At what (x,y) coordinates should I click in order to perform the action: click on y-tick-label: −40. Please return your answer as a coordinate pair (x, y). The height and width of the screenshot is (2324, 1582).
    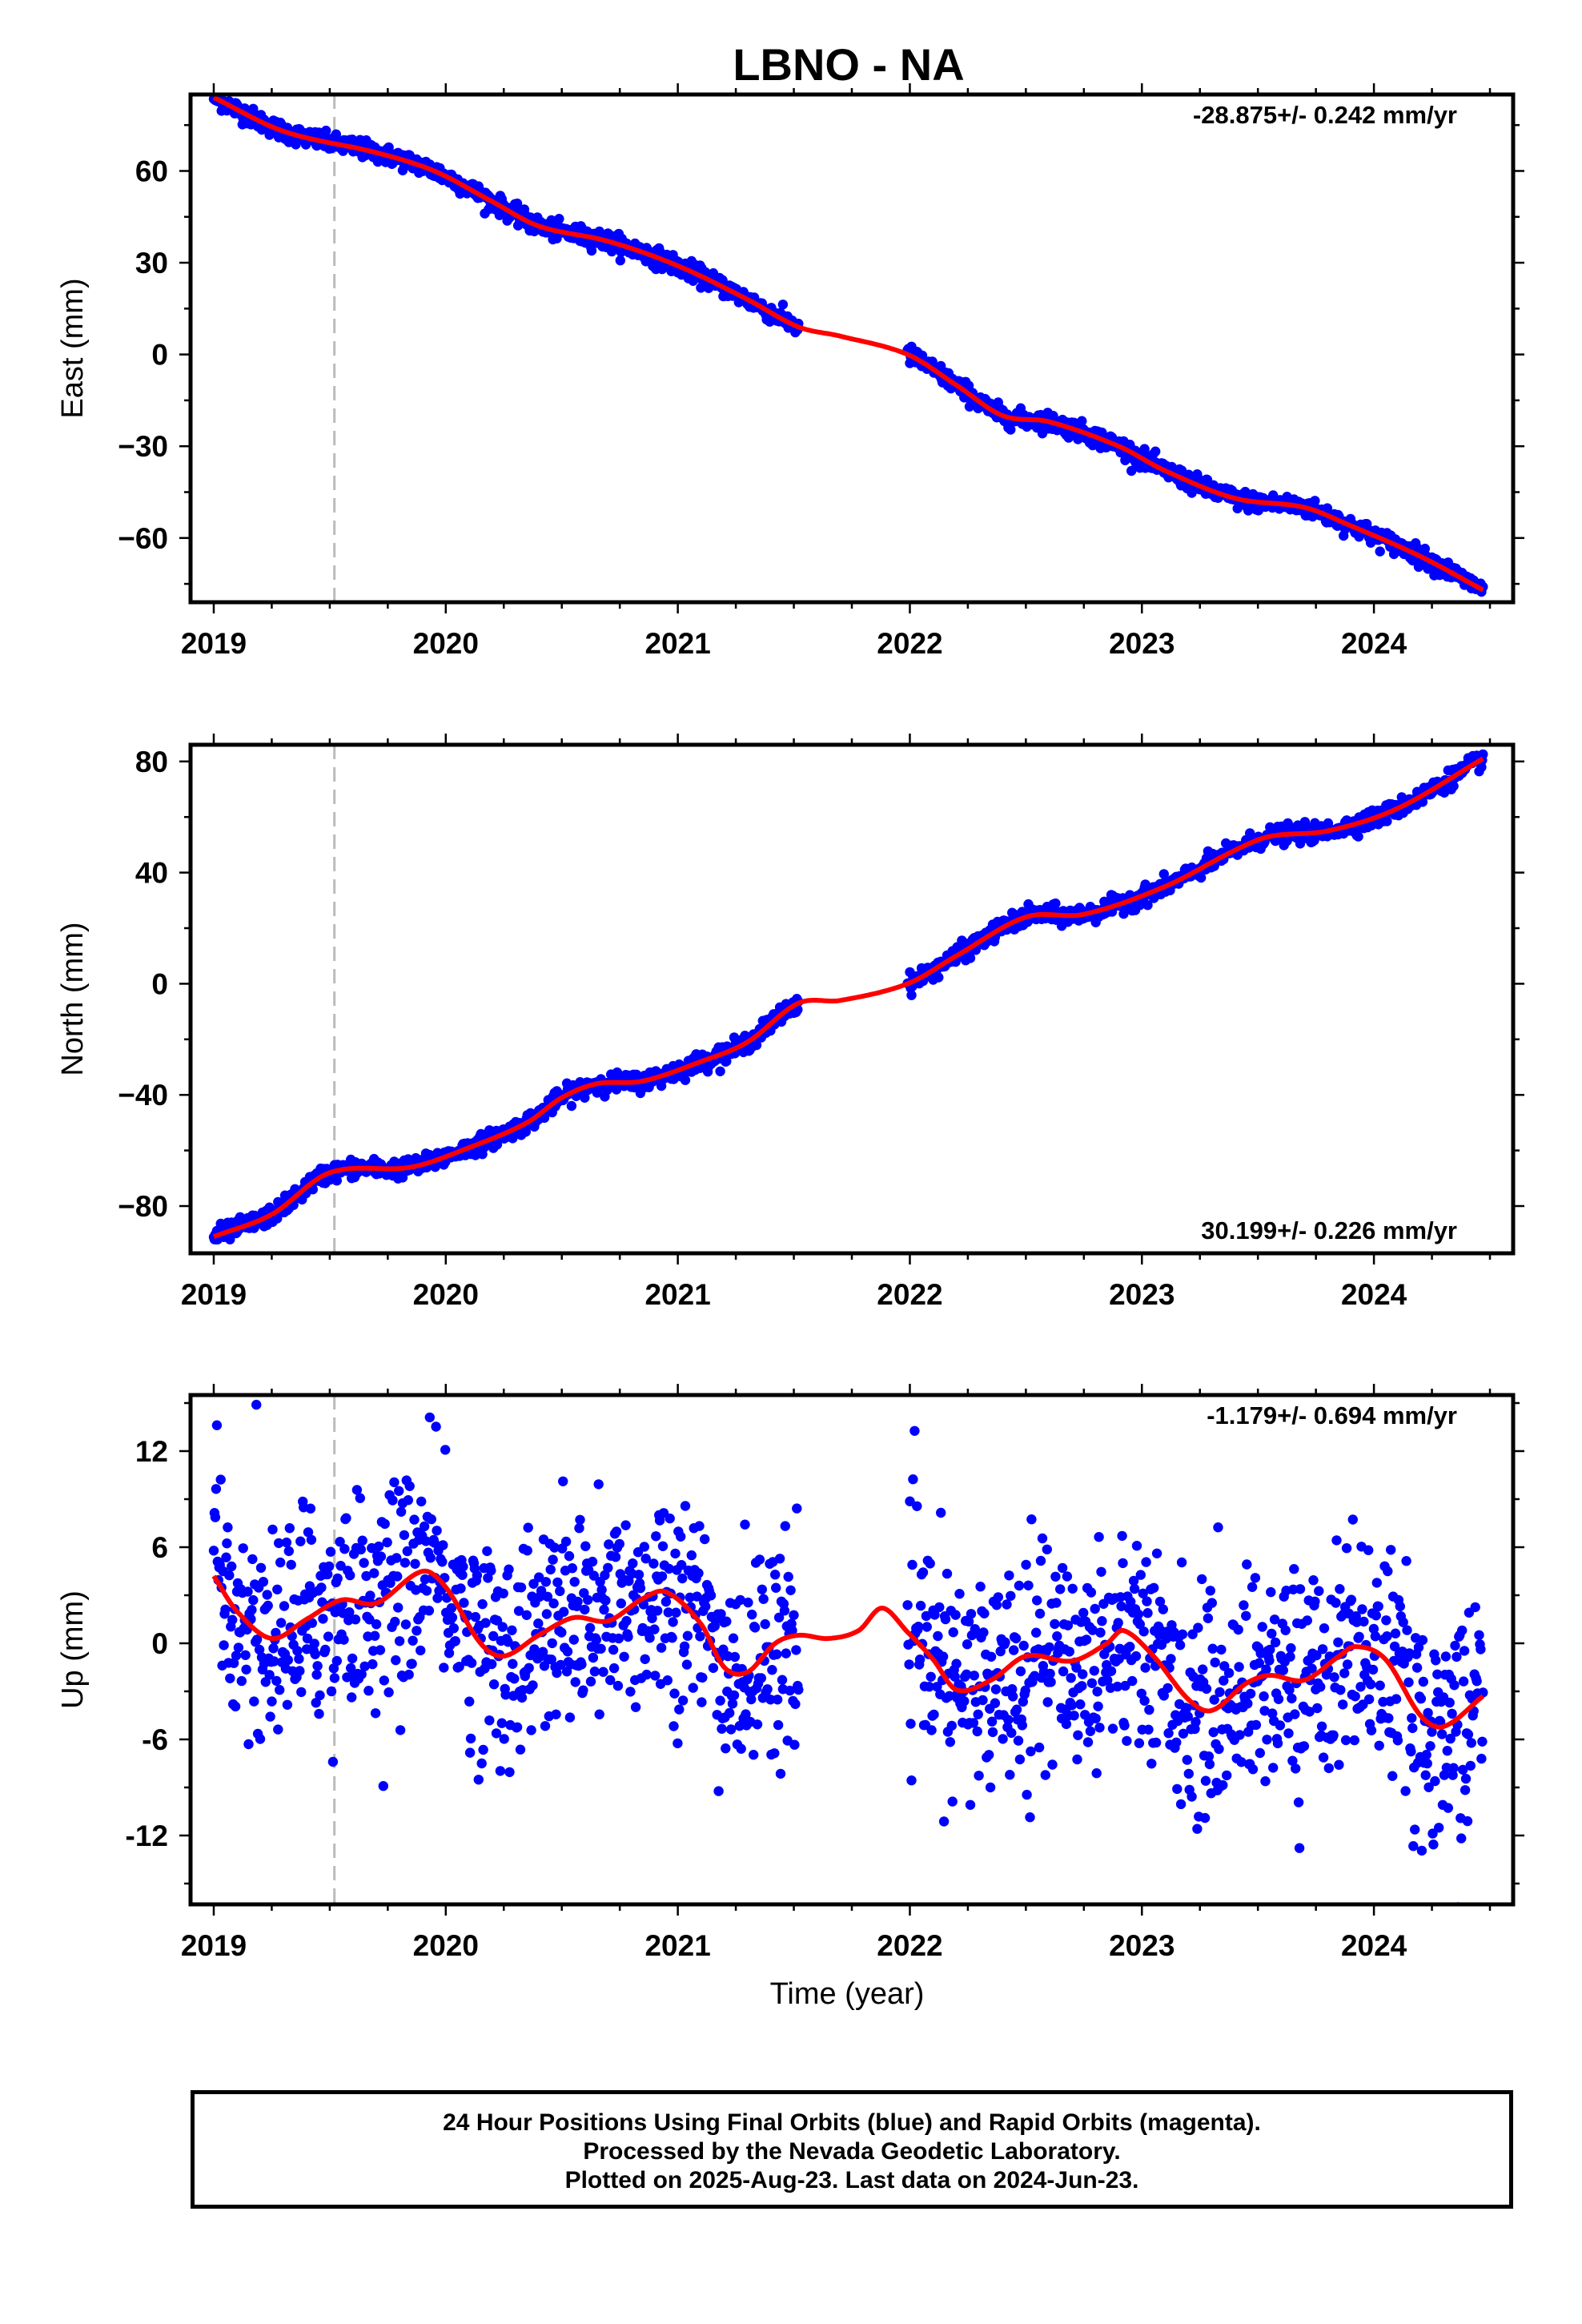
    Looking at the image, I should click on (143, 1095).